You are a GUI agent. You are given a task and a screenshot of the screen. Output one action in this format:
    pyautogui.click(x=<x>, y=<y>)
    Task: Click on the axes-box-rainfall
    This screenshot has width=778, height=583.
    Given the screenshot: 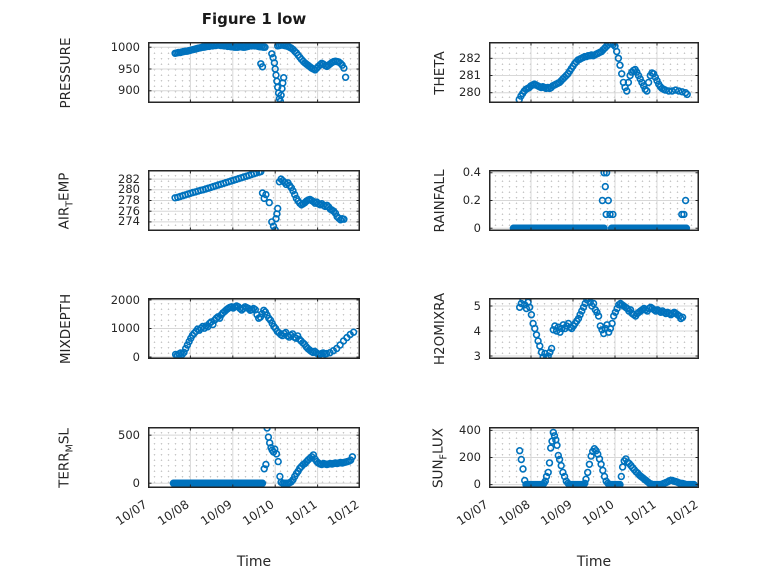 What is the action you would take?
    pyautogui.click(x=594, y=200)
    